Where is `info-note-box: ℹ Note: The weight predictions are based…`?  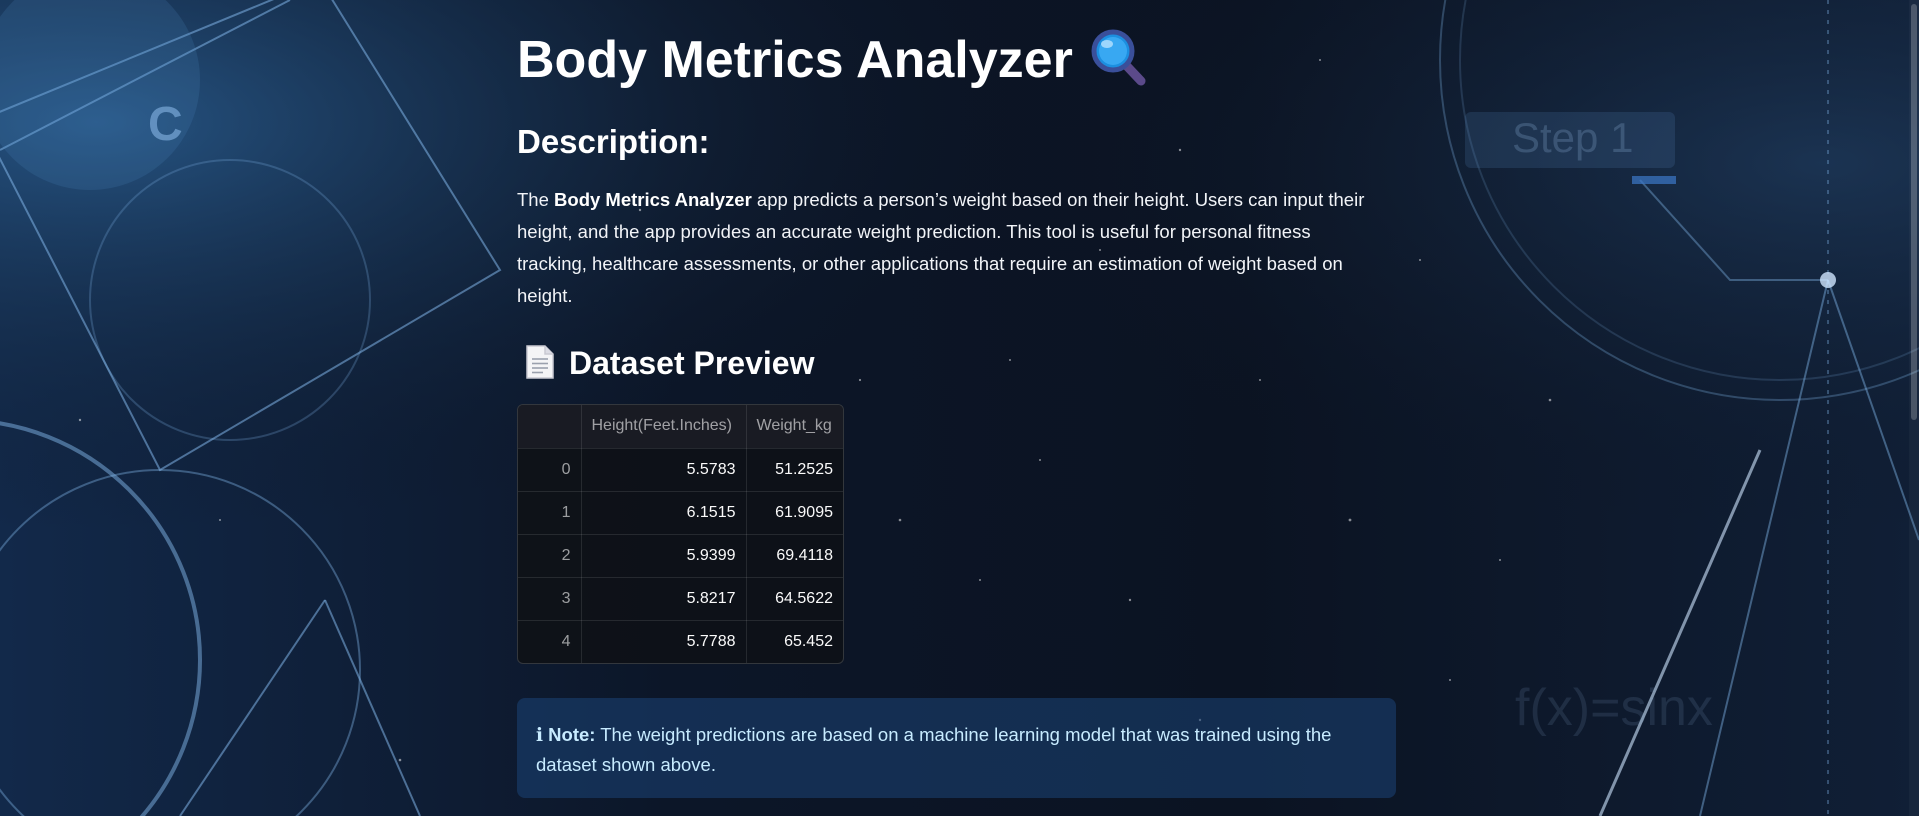 info-note-box: ℹ Note: The weight predictions are based… is located at coordinates (956, 748).